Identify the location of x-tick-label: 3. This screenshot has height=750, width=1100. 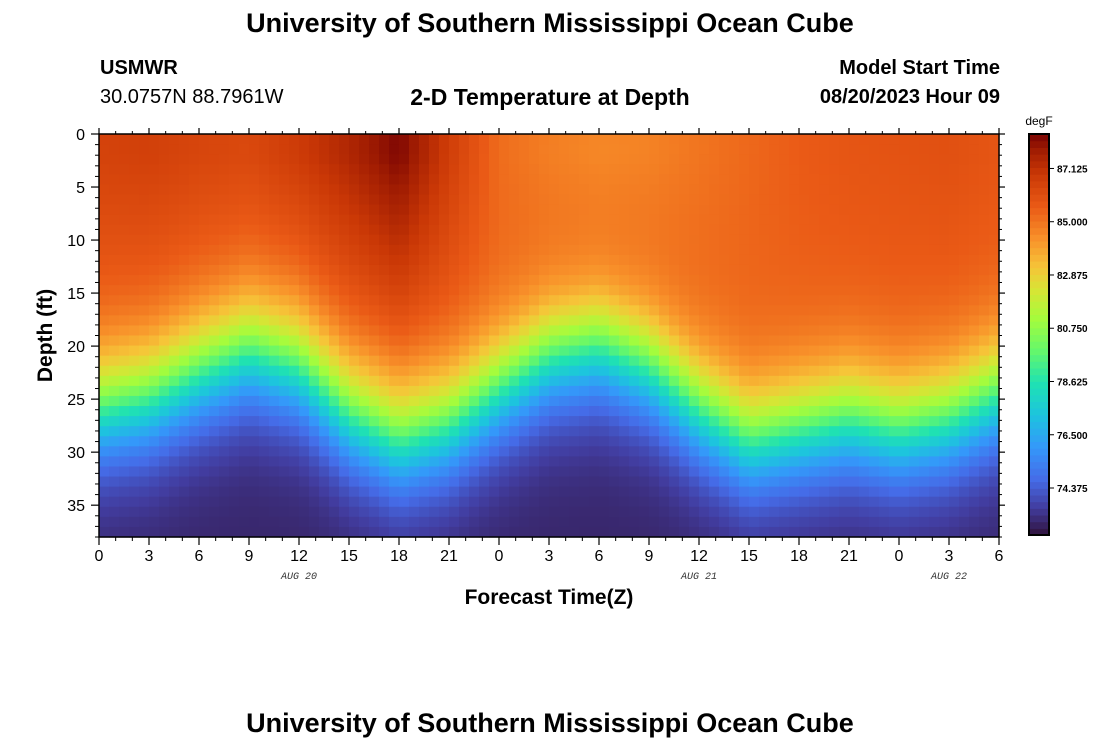
(149, 556).